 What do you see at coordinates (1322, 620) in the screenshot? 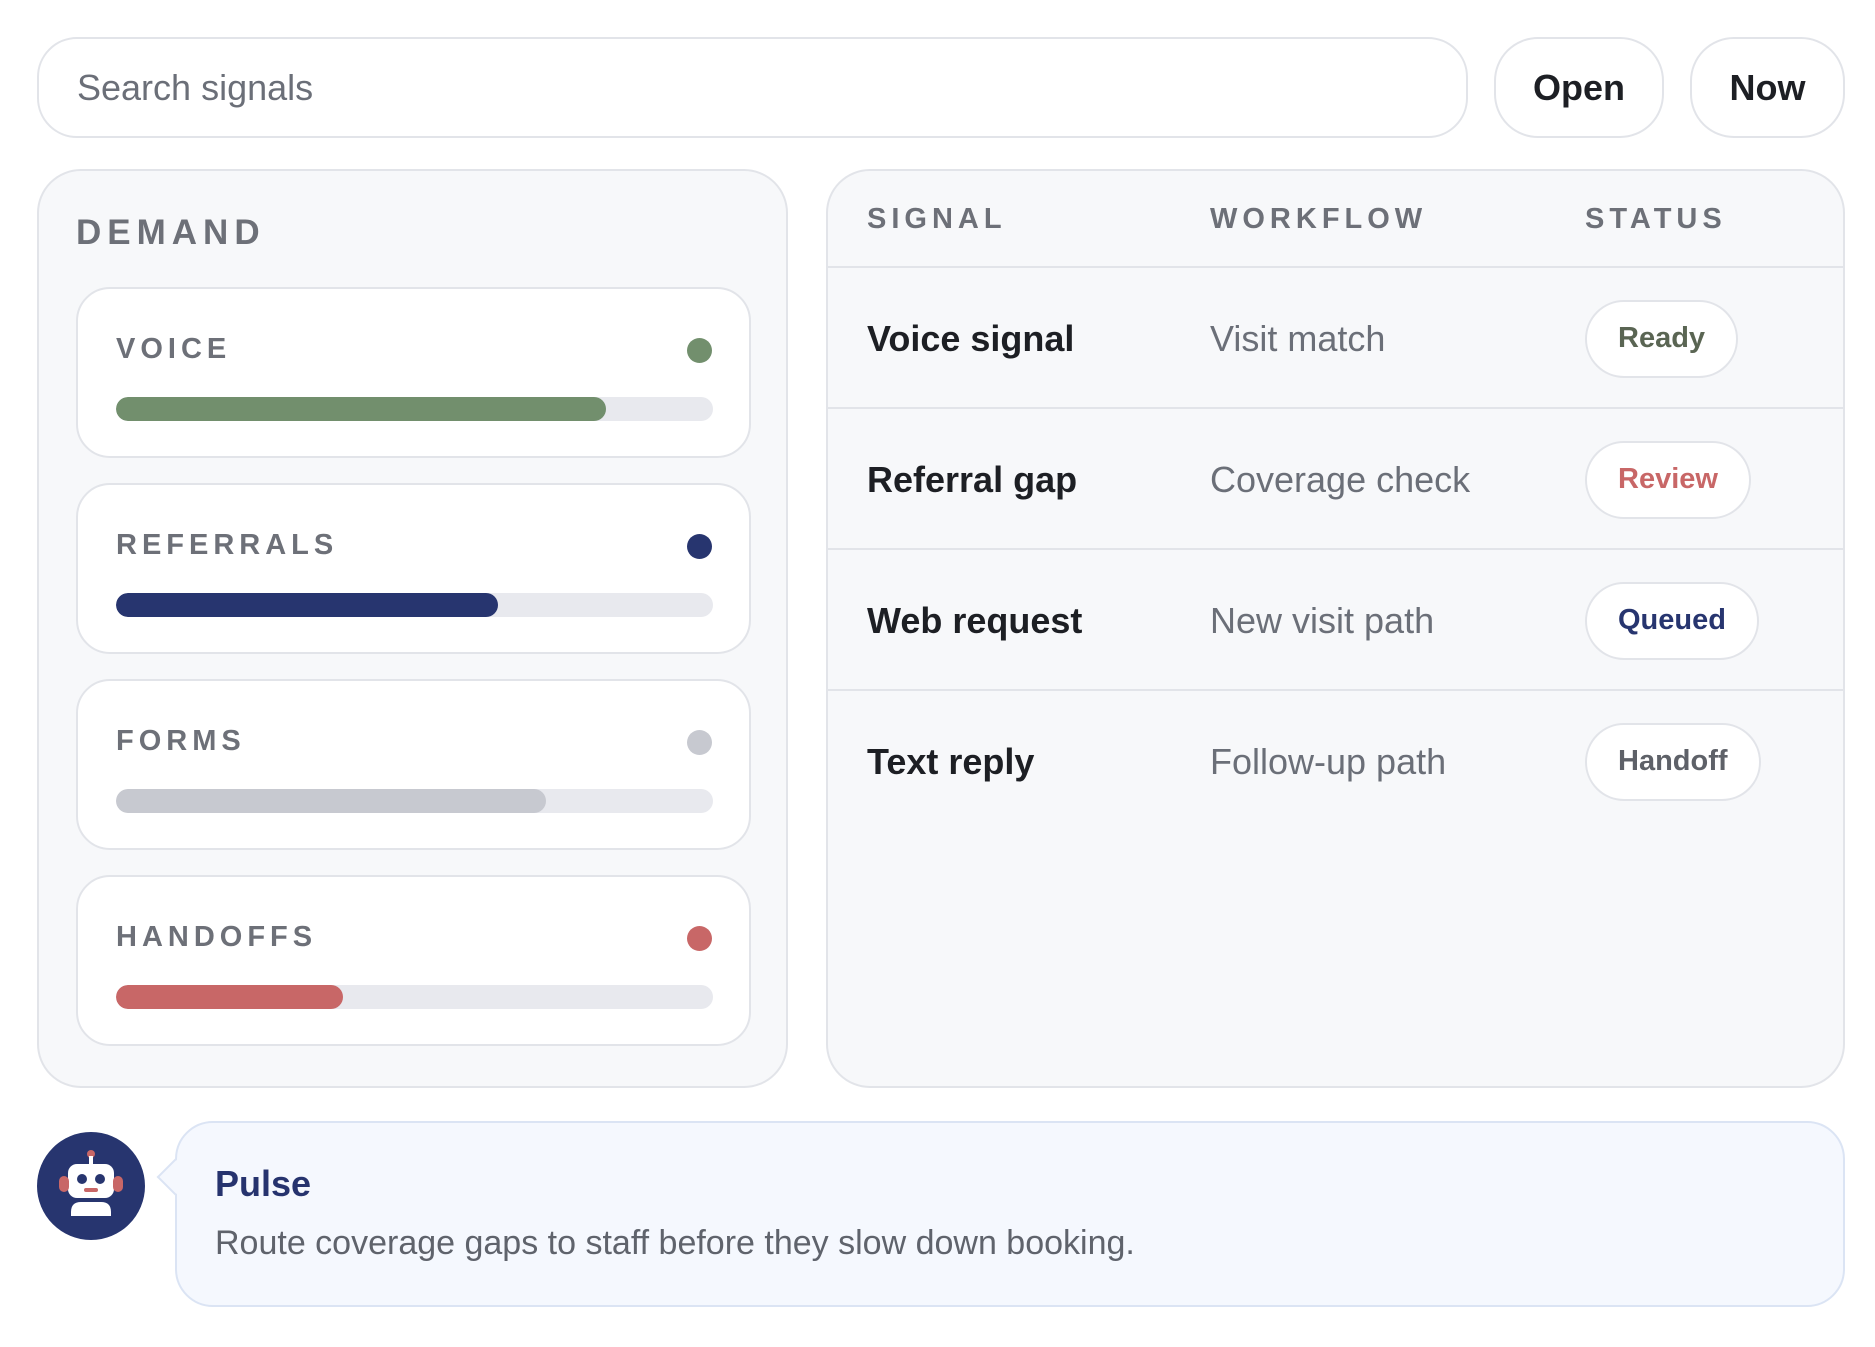
I see `workflow-cell: New visit path` at bounding box center [1322, 620].